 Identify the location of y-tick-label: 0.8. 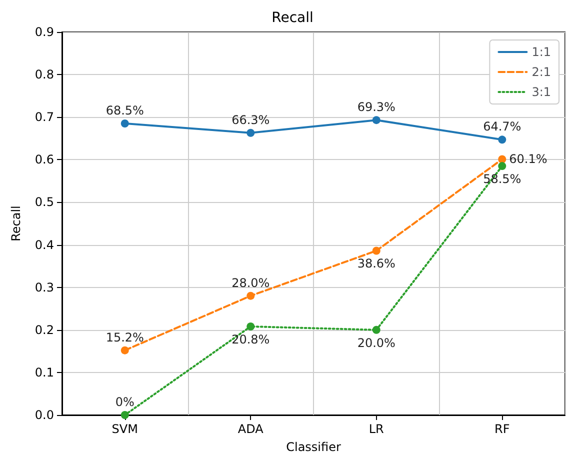
(44, 75).